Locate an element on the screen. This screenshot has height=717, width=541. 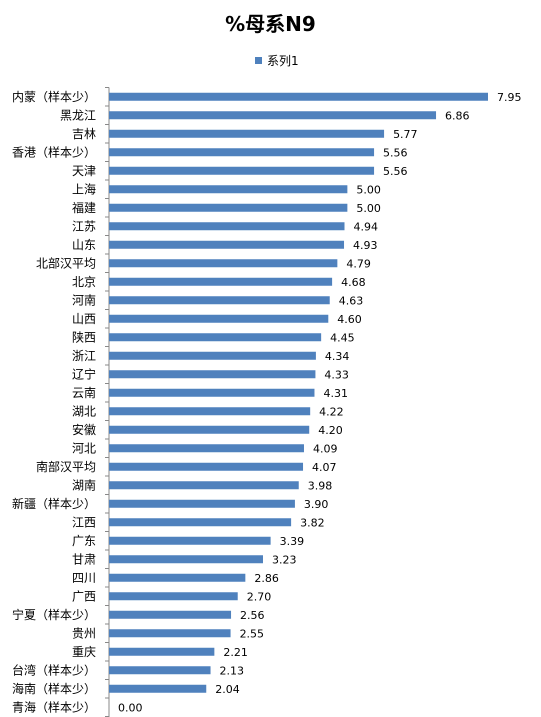
data-label: 2.70 is located at coordinates (259, 596).